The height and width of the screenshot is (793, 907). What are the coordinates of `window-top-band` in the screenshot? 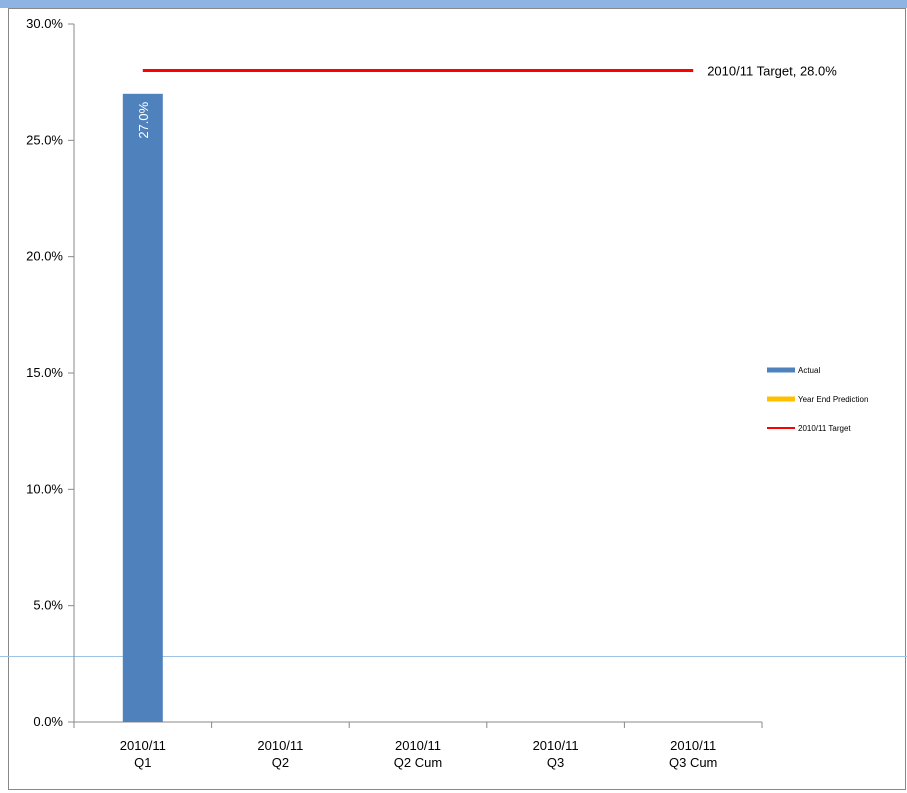 It's located at (453, 4).